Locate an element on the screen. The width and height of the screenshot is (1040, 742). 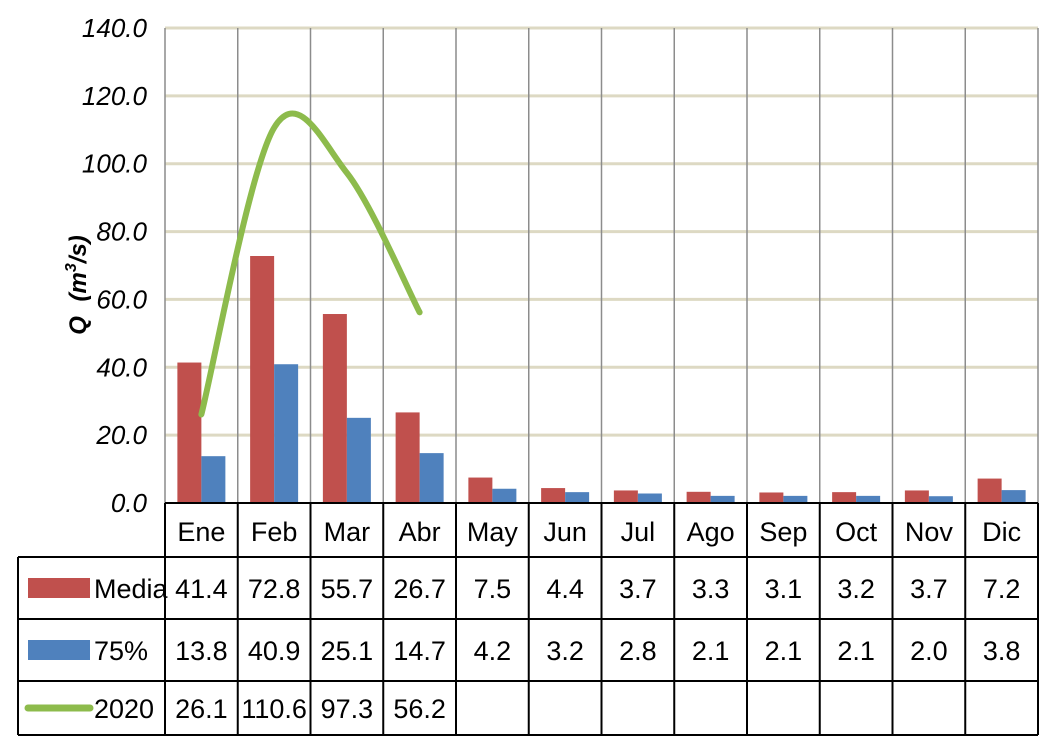
data-label: 2.0 is located at coordinates (929, 651).